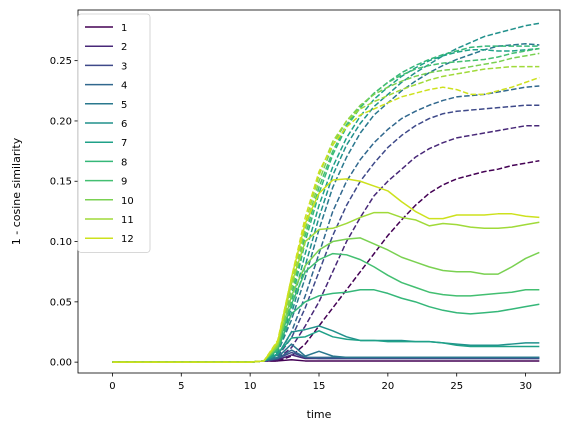 This screenshot has width=576, height=432. I want to click on y-tick-label: 0.15, so click(61, 182).